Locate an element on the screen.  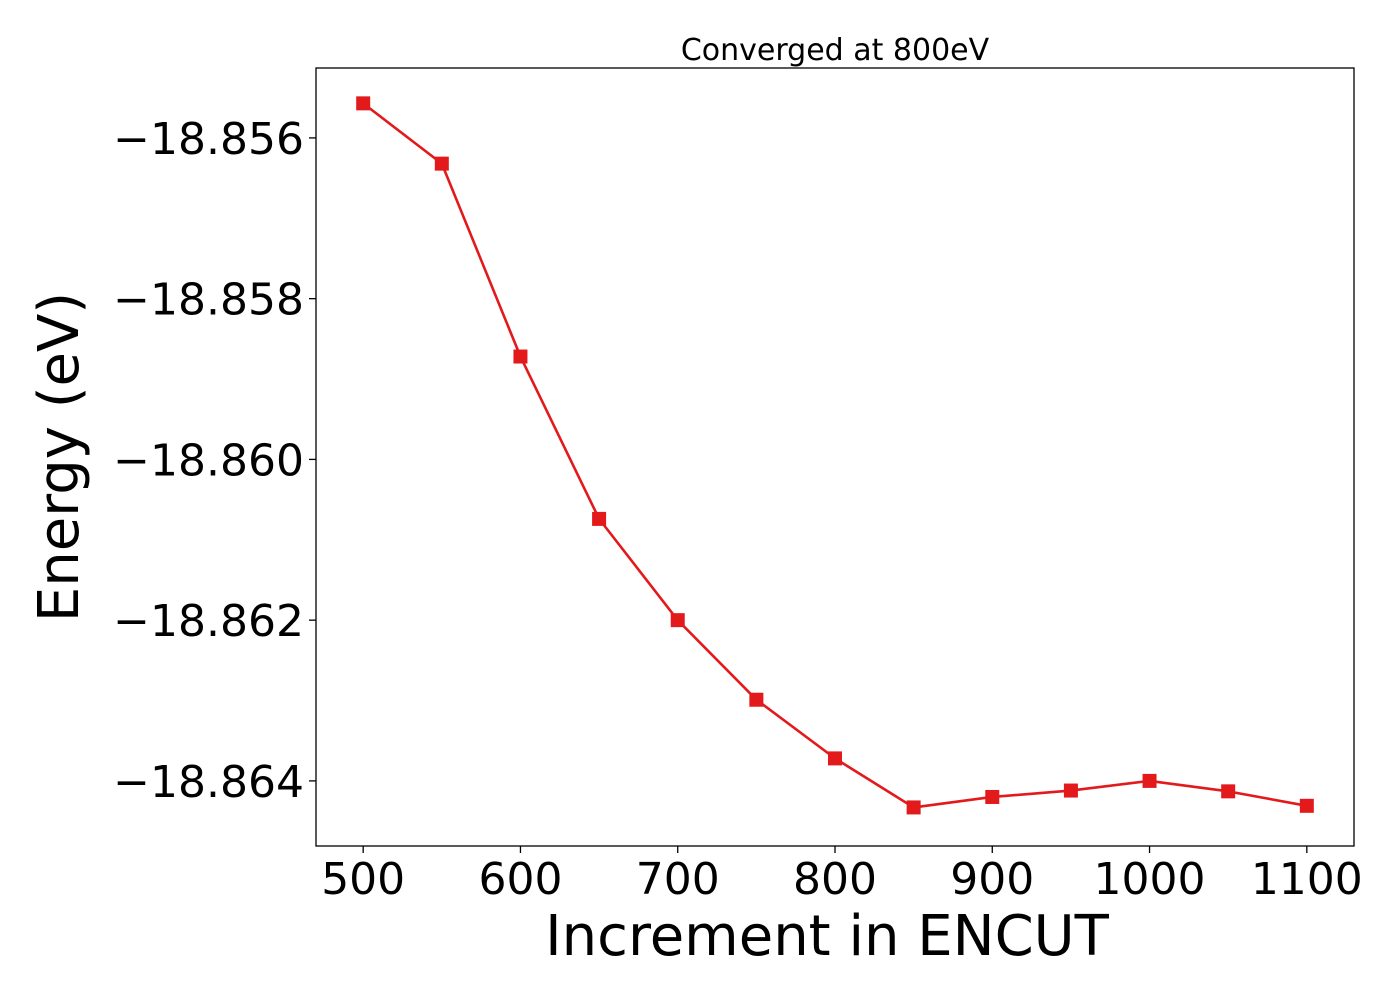
y-tick-label: −18.860 is located at coordinates (208, 460).